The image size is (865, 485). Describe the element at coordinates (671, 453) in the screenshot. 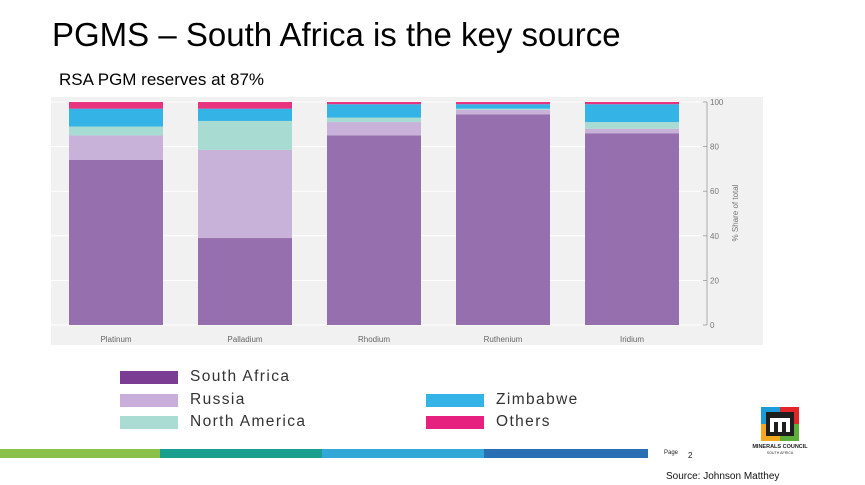

I see `page-label: Page` at that location.